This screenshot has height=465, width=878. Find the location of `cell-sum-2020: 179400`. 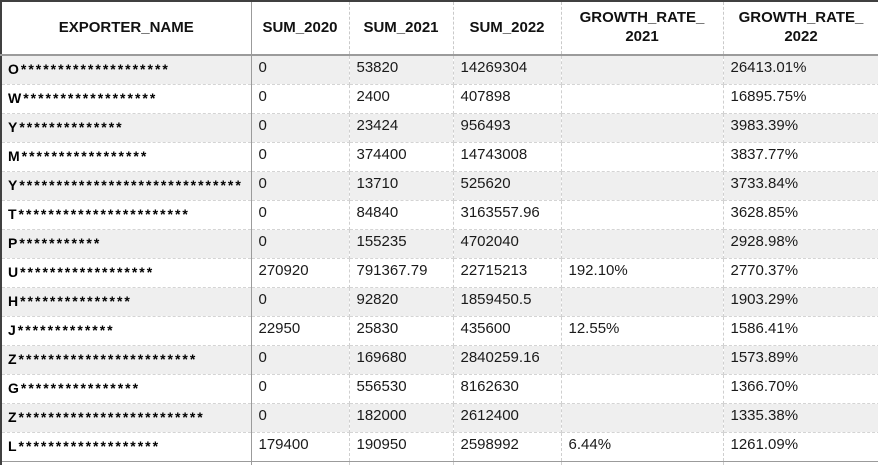

cell-sum-2020: 179400 is located at coordinates (300, 447).